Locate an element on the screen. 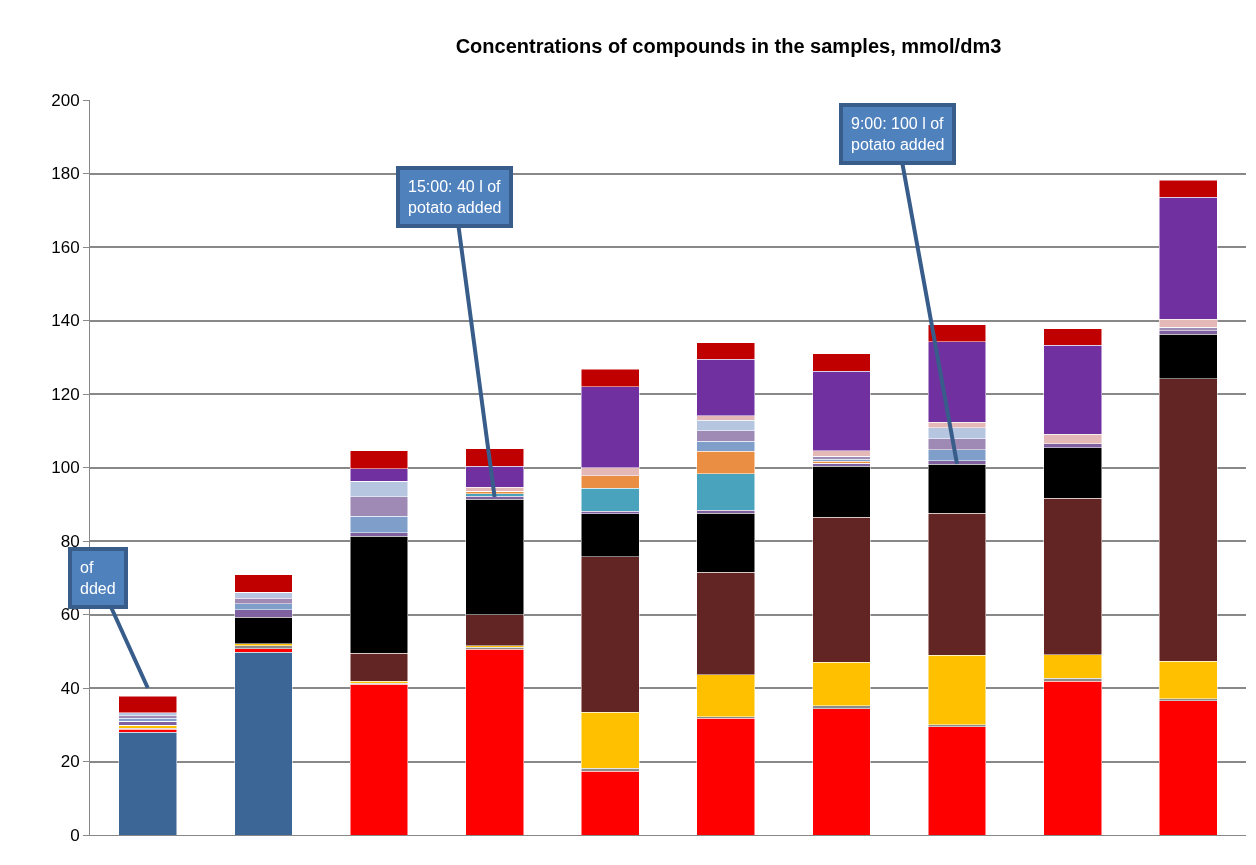 The width and height of the screenshot is (1256, 865). y-tick-label: 180 is located at coordinates (65, 174).